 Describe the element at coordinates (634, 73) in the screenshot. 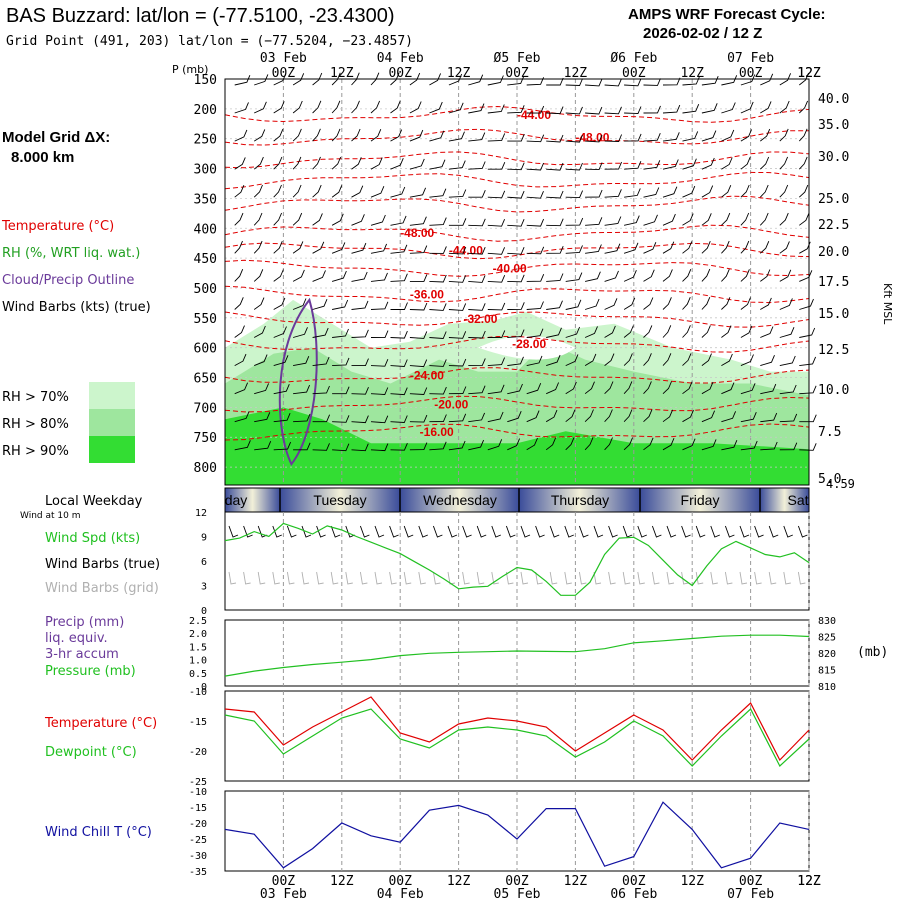

I see `top-hour-label: 00Z` at that location.